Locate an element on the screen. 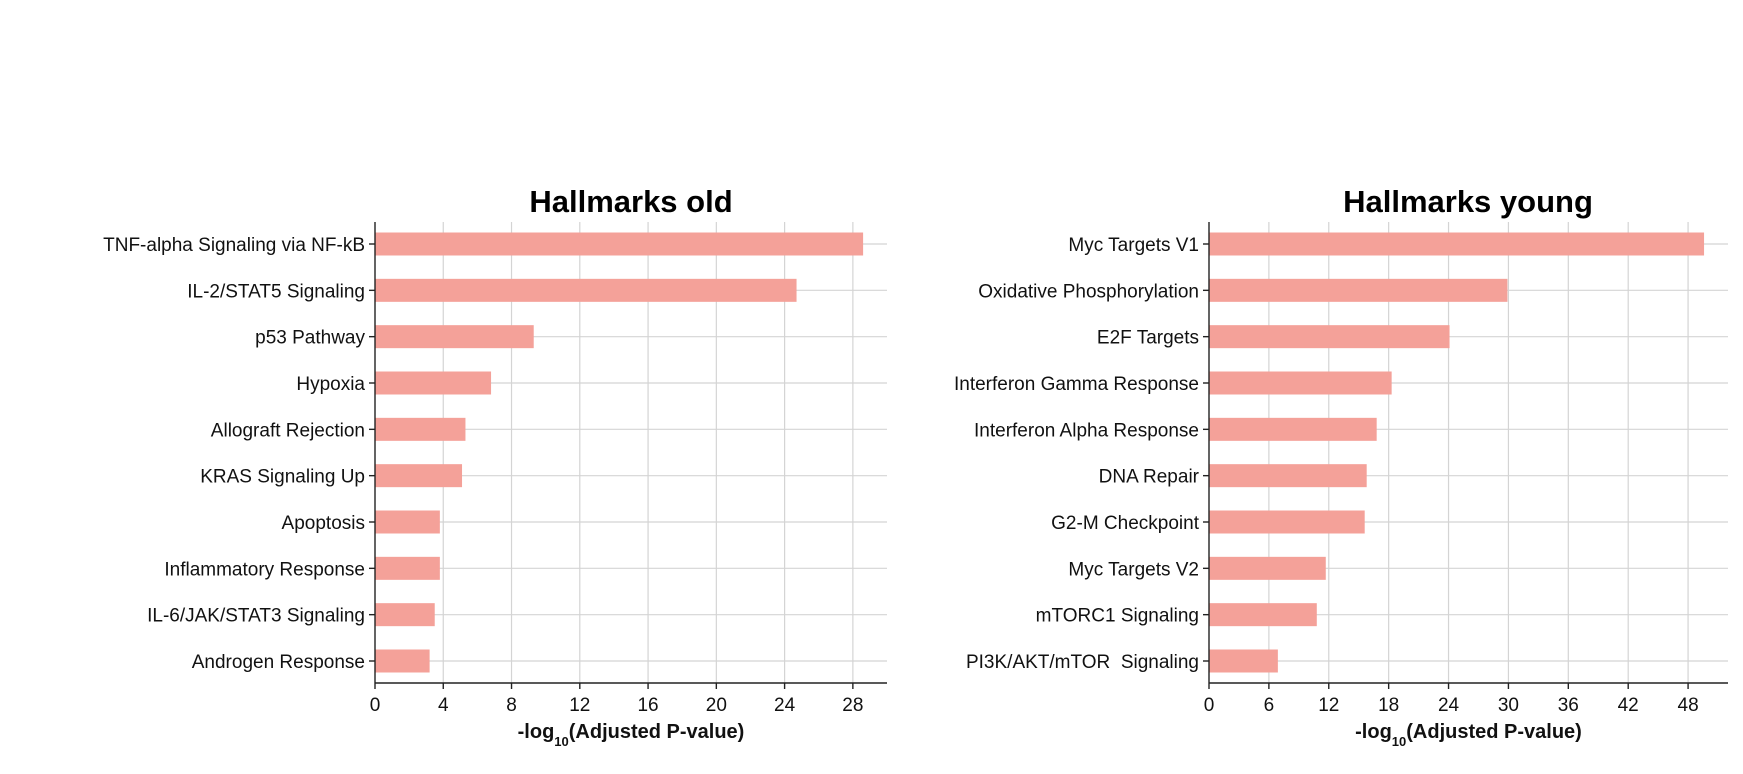  category-label-0: Myc Targets V1 is located at coordinates (1133, 245).